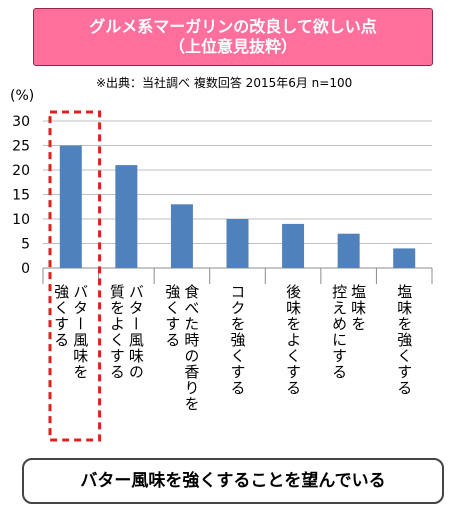 This screenshot has height=513, width=466. I want to click on y-tick-label: 10, so click(21, 220).